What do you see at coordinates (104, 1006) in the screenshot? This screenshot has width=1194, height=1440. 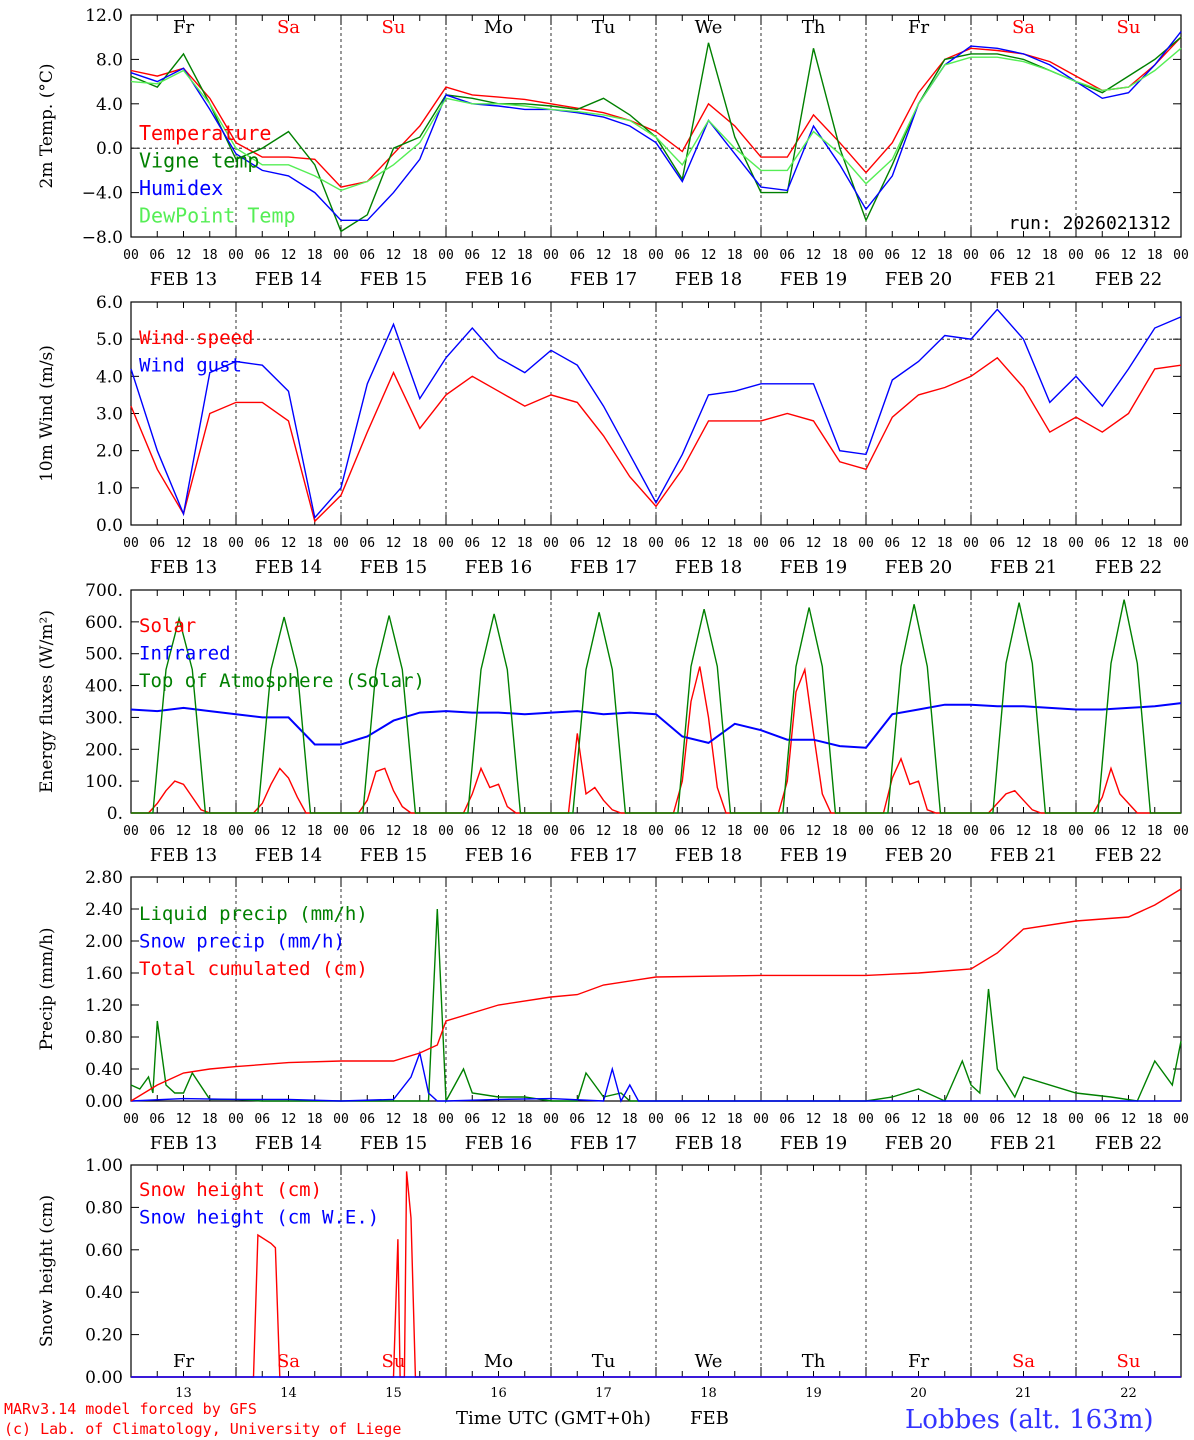 I see `y-tick-label: 1.20` at bounding box center [104, 1006].